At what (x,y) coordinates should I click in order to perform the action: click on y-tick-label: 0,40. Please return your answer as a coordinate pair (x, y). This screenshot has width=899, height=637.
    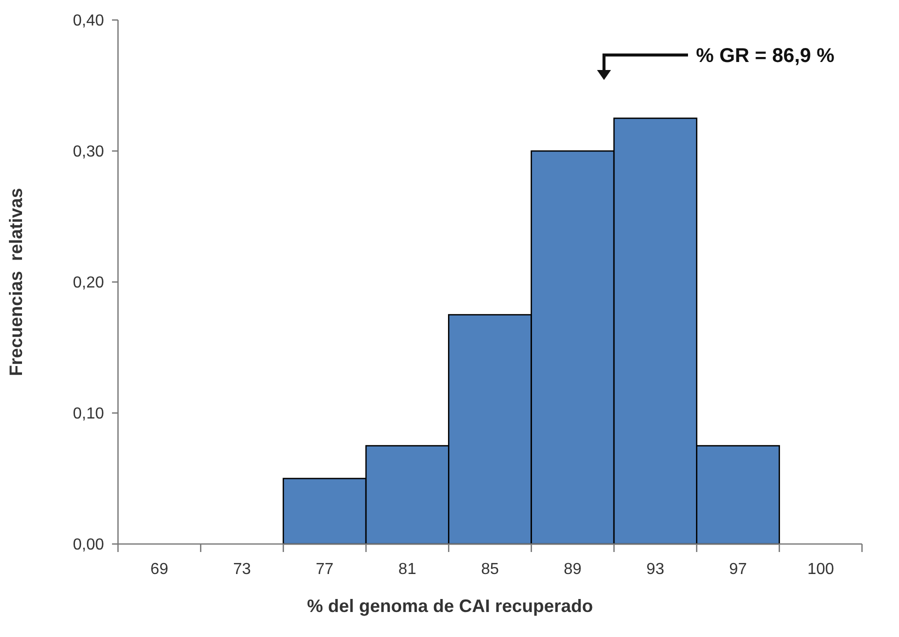
    Looking at the image, I should click on (88, 21).